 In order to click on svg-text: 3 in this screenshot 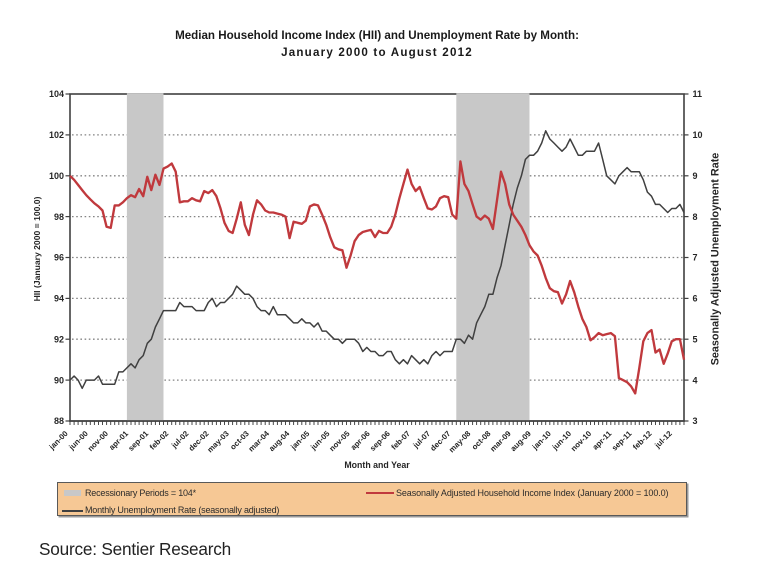, I will do `click(695, 421)`.